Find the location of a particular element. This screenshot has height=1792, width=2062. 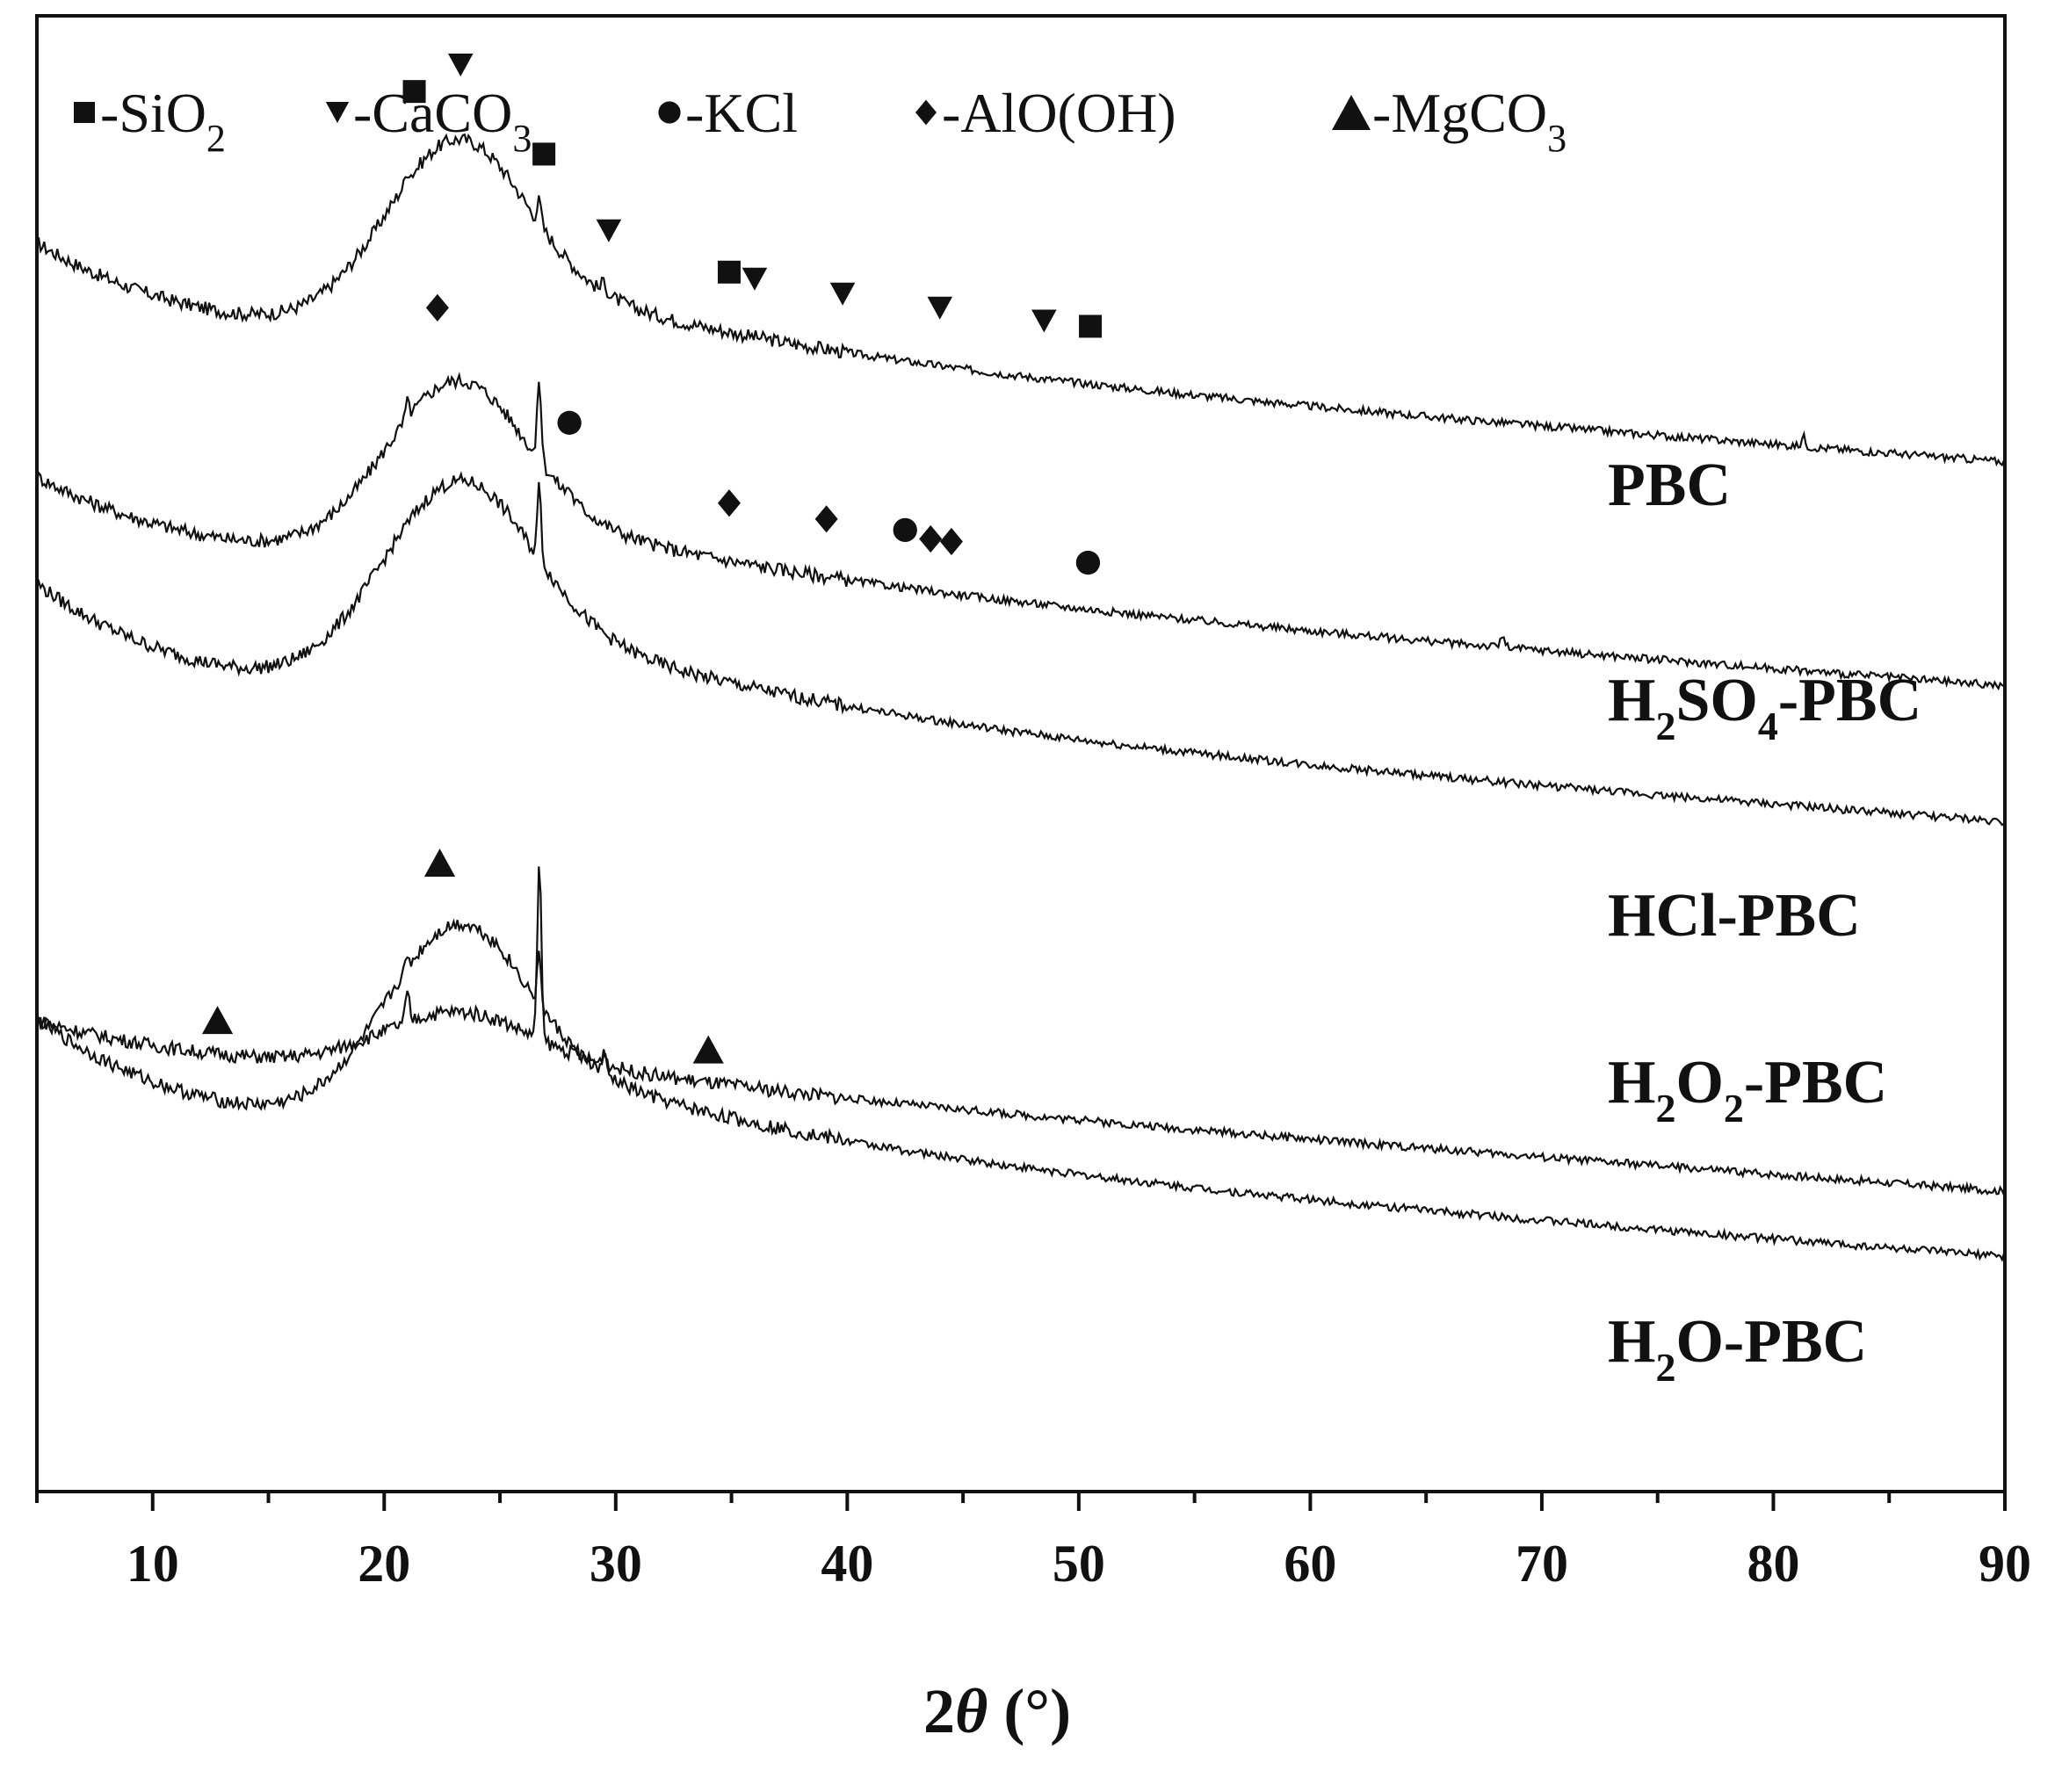

x-tick-label: 80 is located at coordinates (1773, 1564).